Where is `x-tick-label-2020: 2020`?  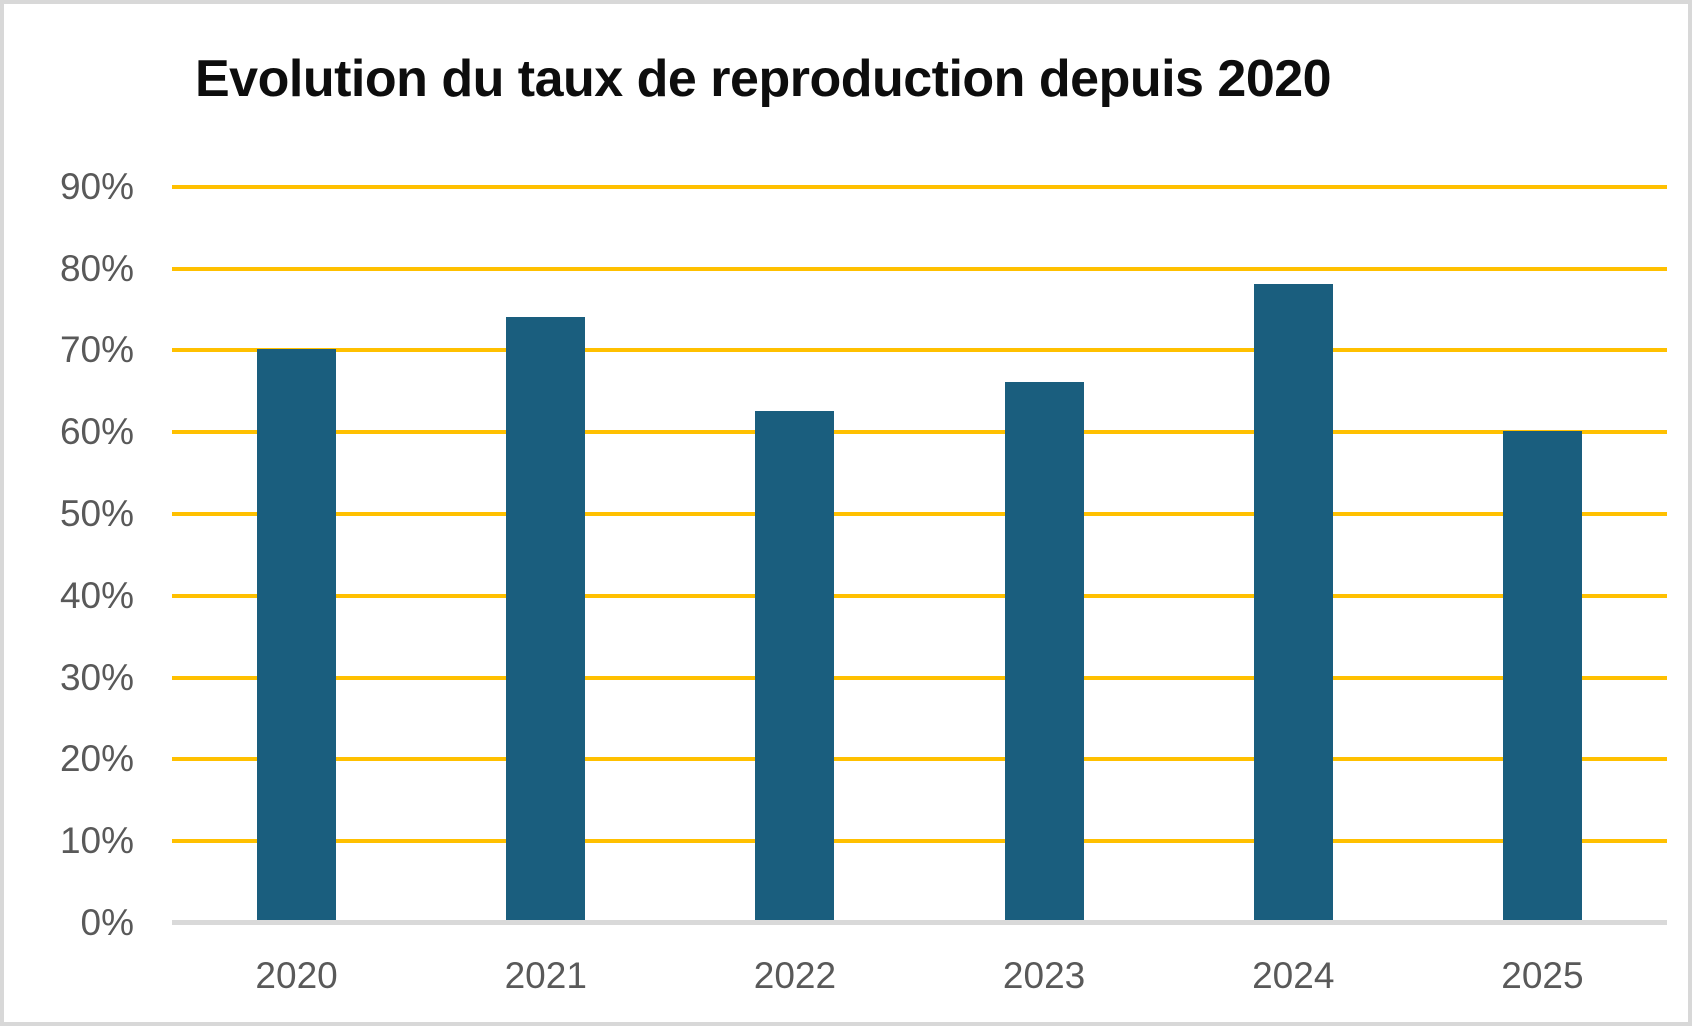 x-tick-label-2020: 2020 is located at coordinates (296, 975).